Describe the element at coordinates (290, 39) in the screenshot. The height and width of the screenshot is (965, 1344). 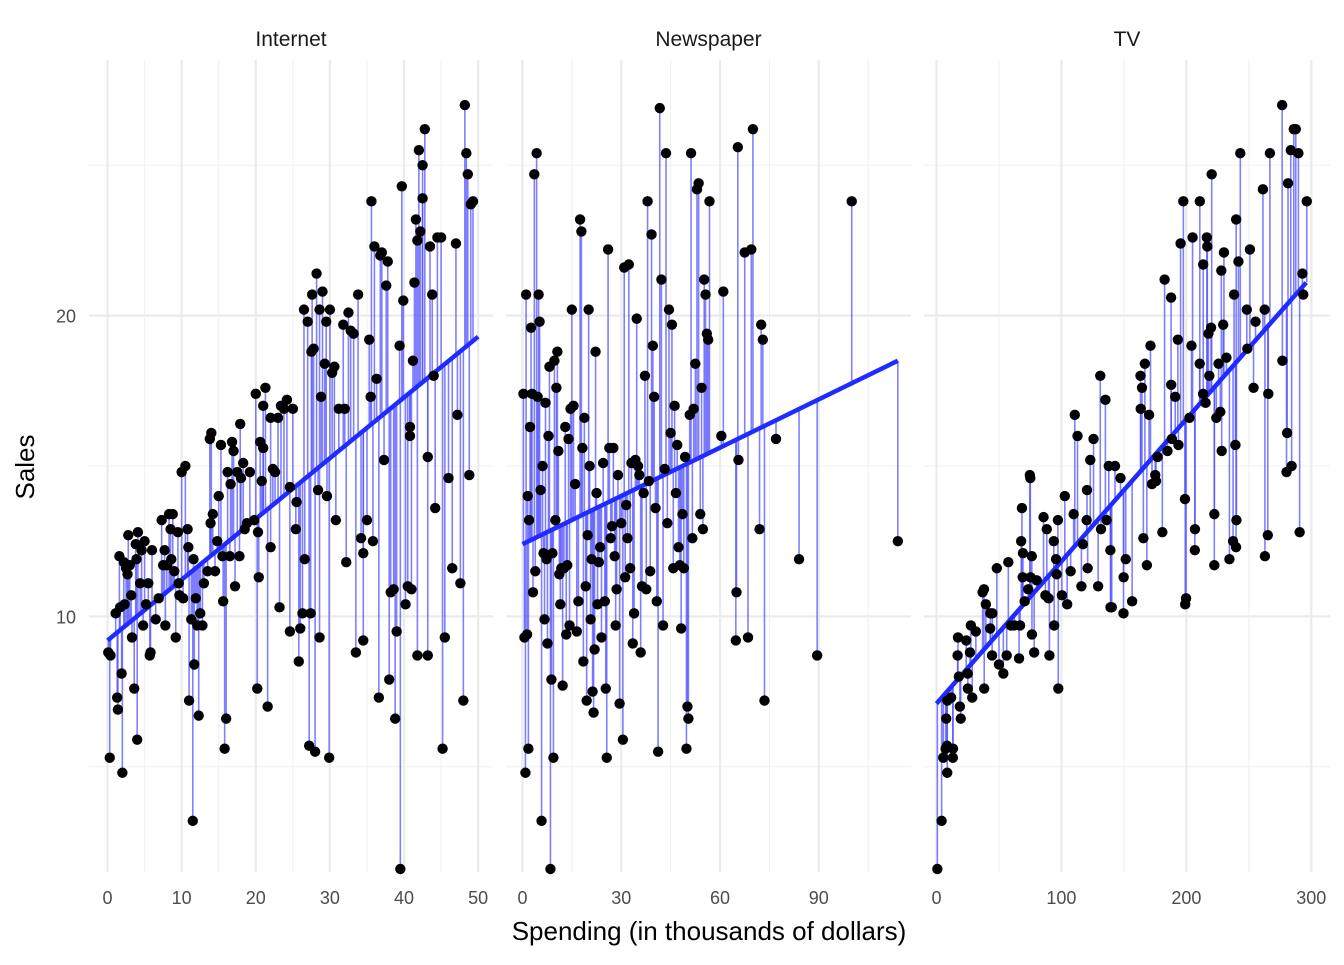
I see `internet-panel-title: Internet` at that location.